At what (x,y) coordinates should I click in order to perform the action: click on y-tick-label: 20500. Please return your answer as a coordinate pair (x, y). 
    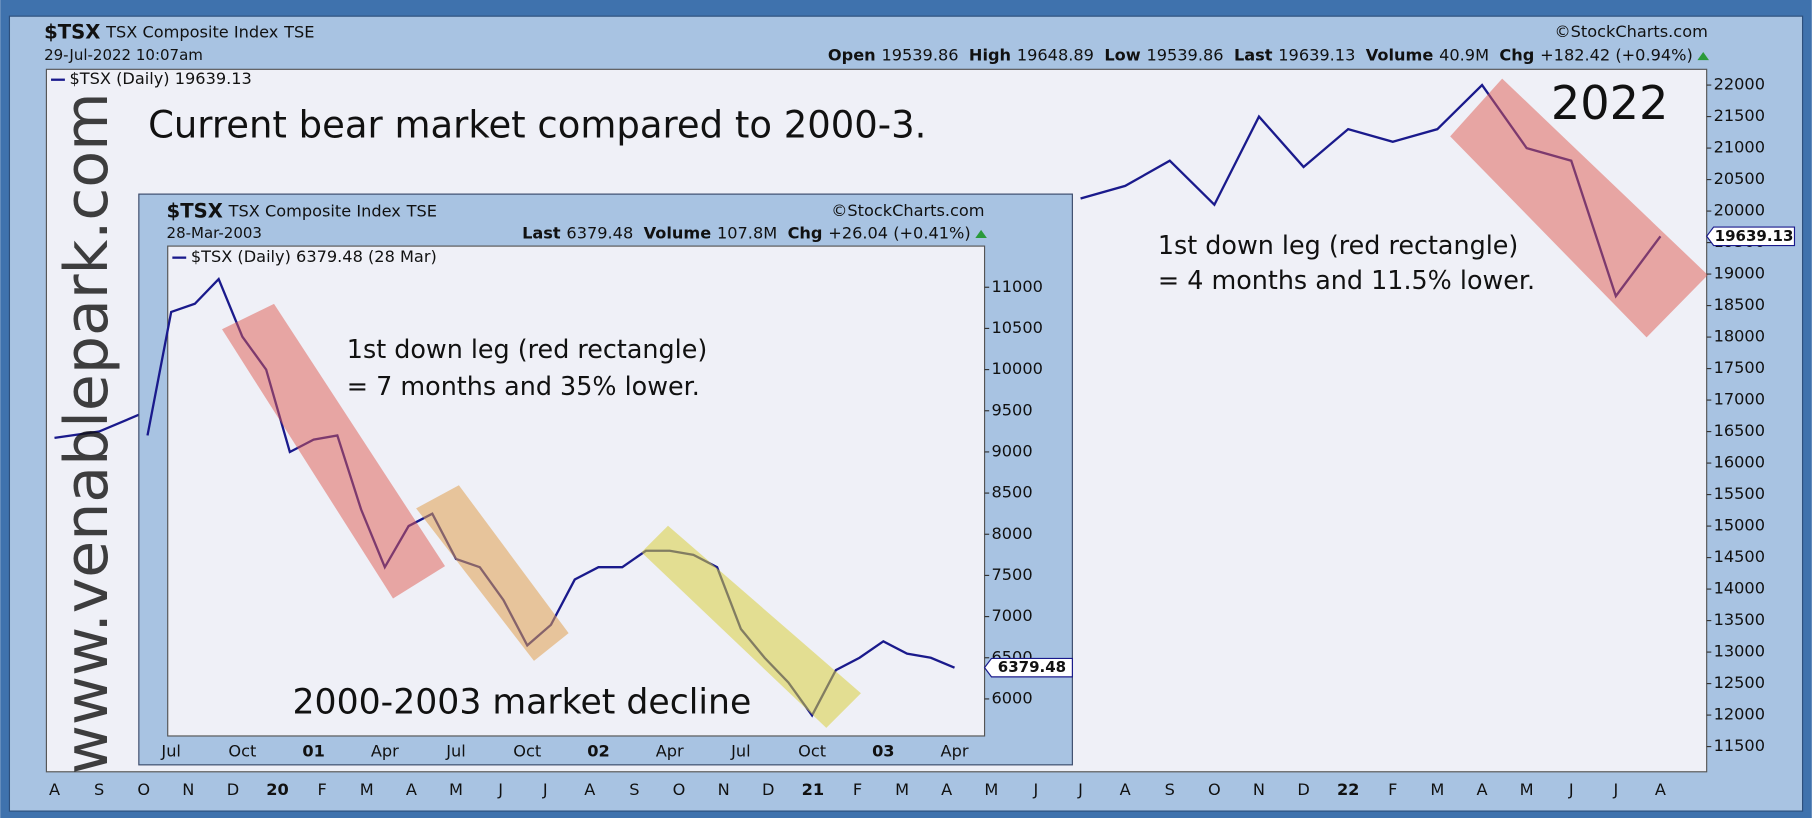
    Looking at the image, I should click on (1739, 178).